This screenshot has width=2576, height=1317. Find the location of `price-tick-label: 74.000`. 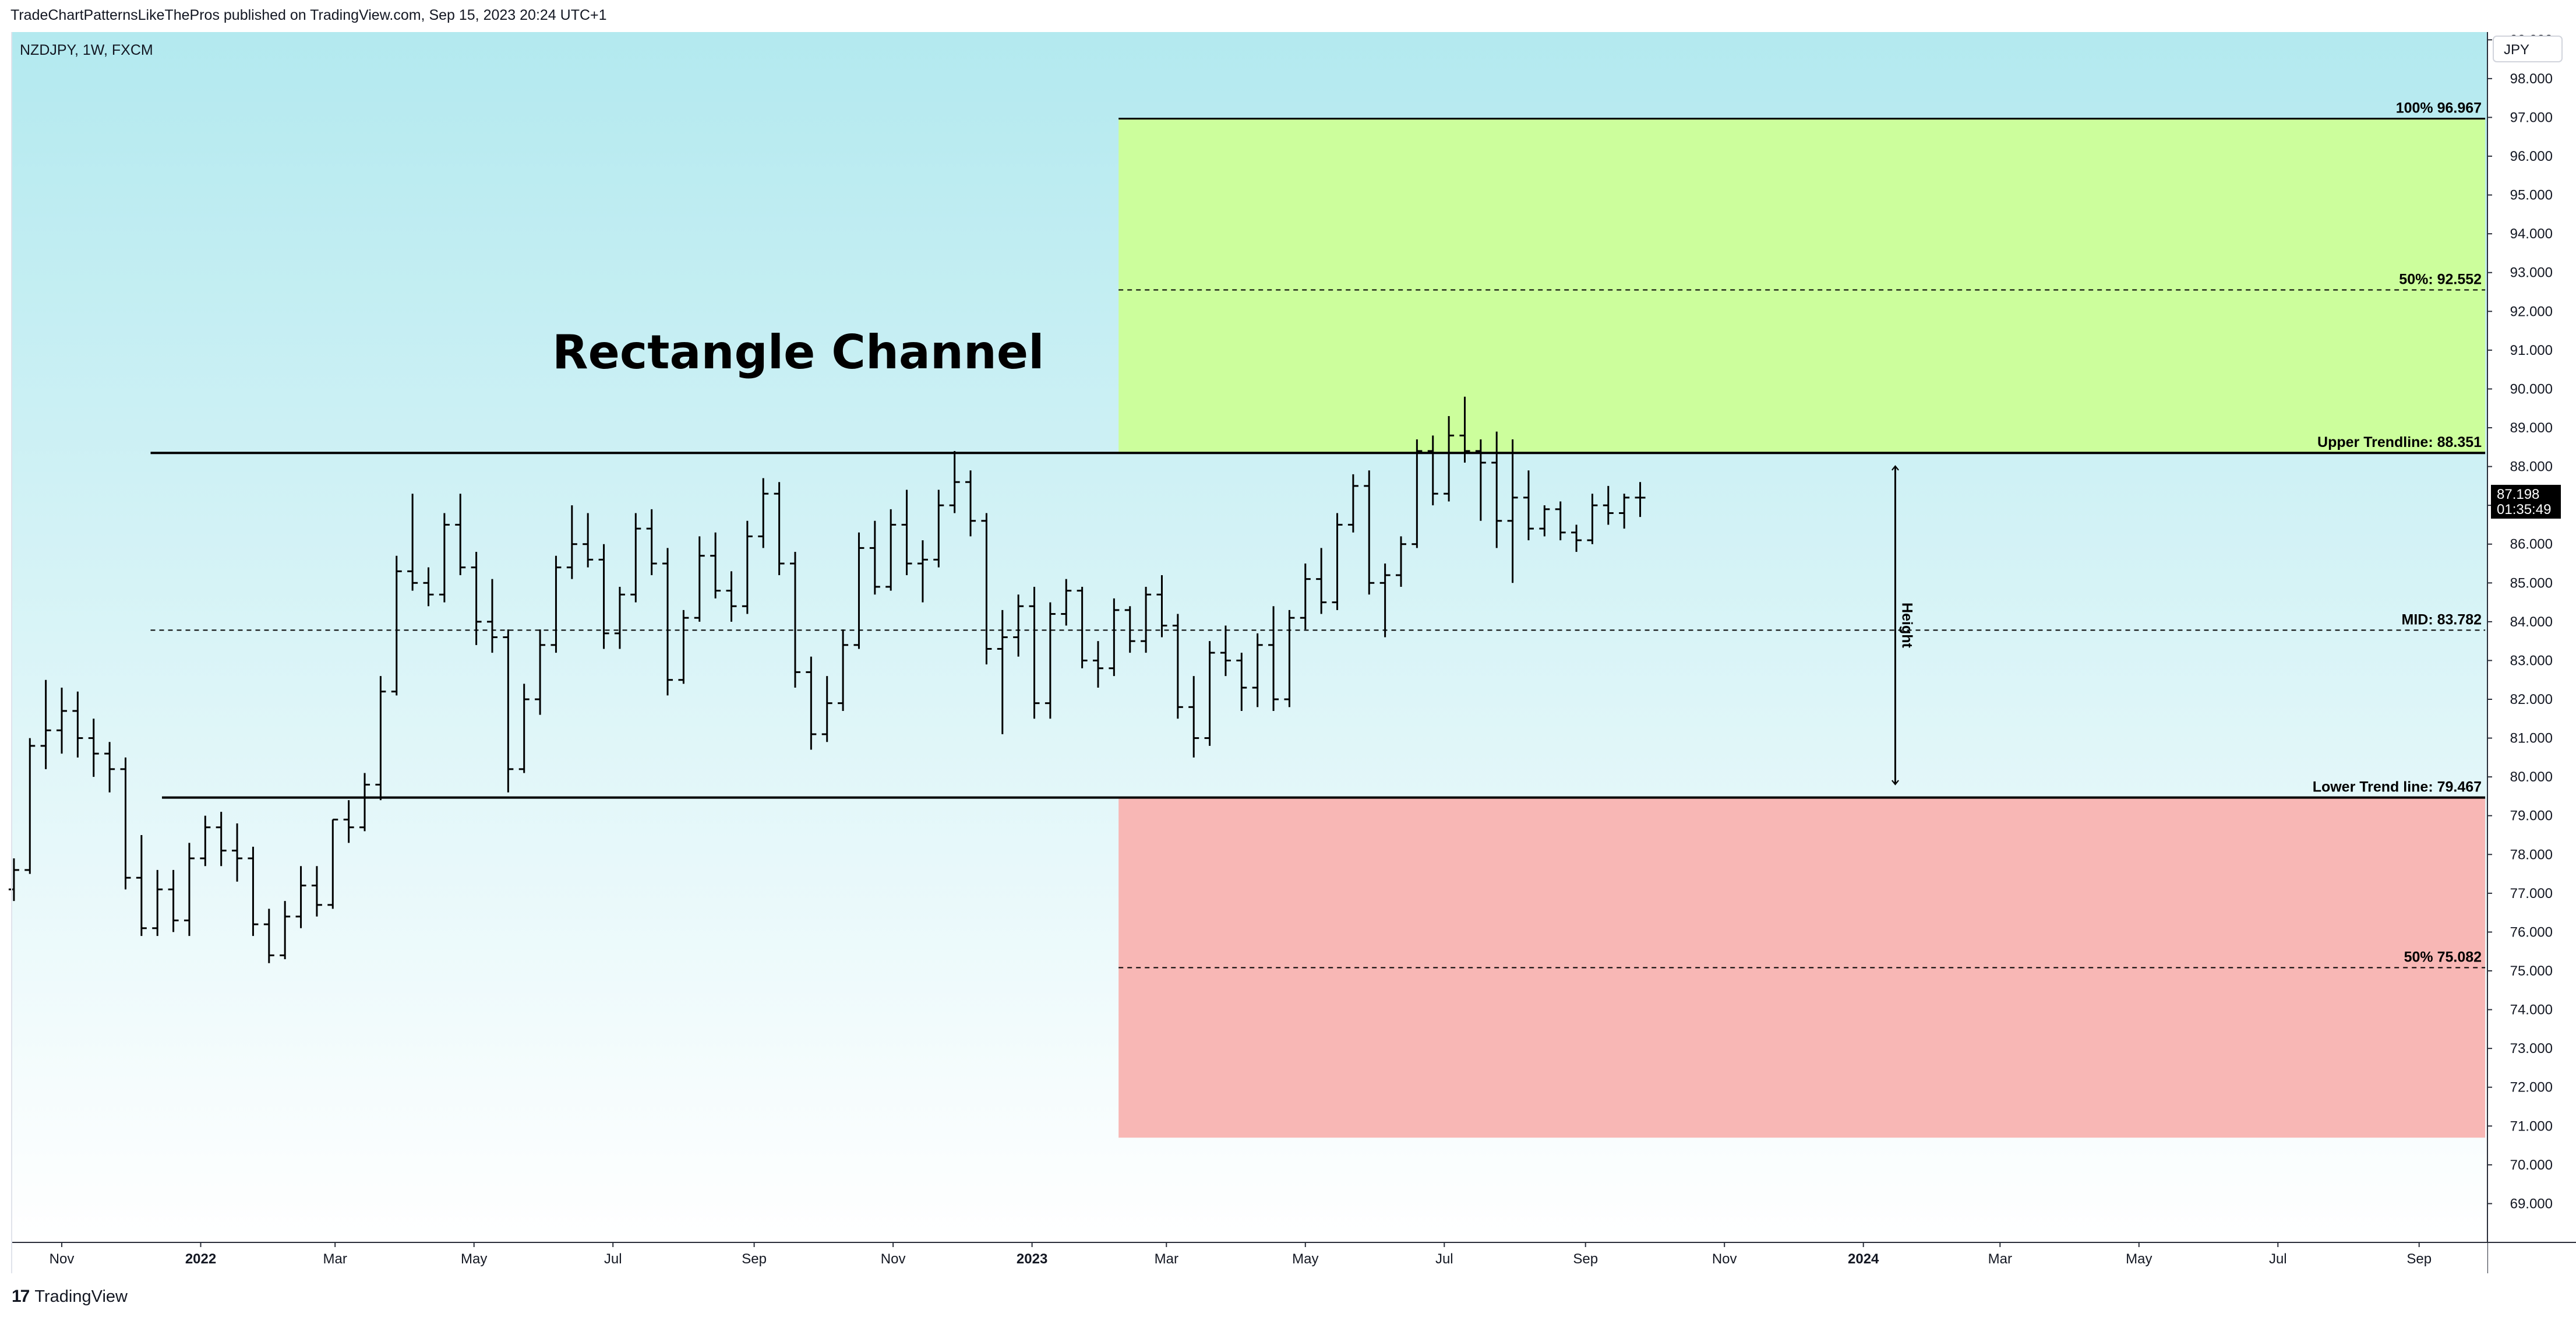

price-tick-label: 74.000 is located at coordinates (2531, 1010).